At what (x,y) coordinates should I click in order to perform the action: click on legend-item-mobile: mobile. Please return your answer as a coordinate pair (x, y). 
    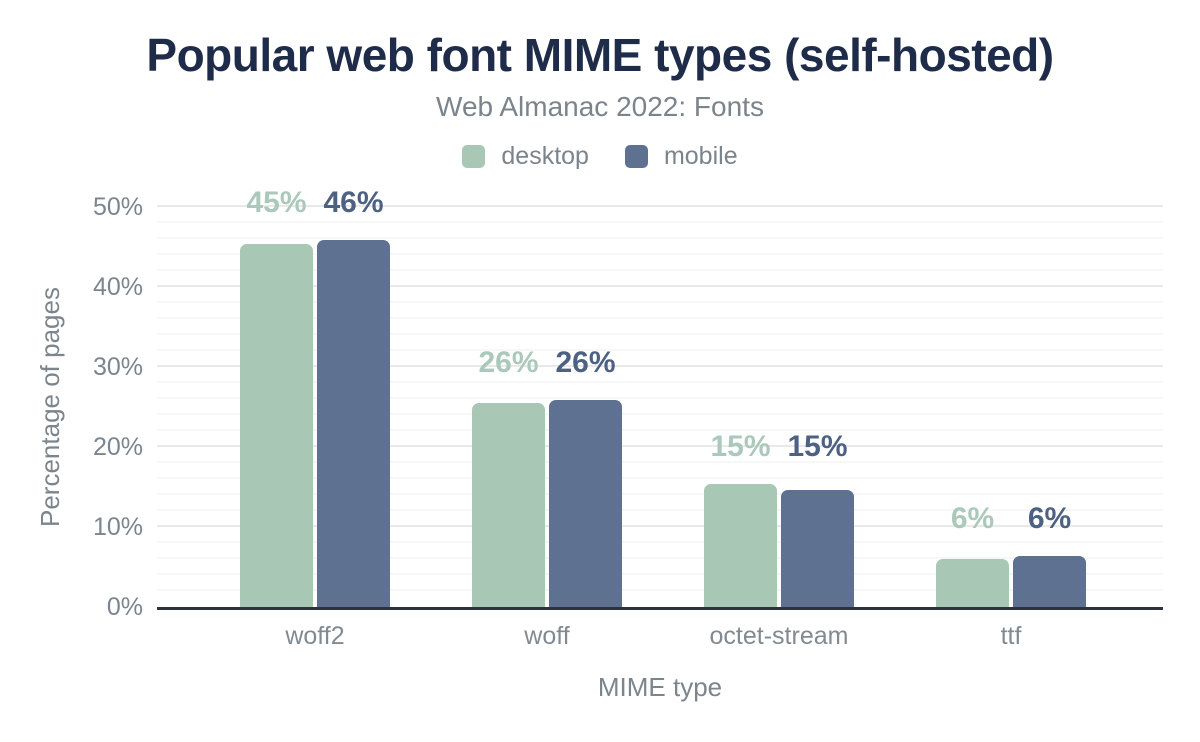
    Looking at the image, I should click on (681, 156).